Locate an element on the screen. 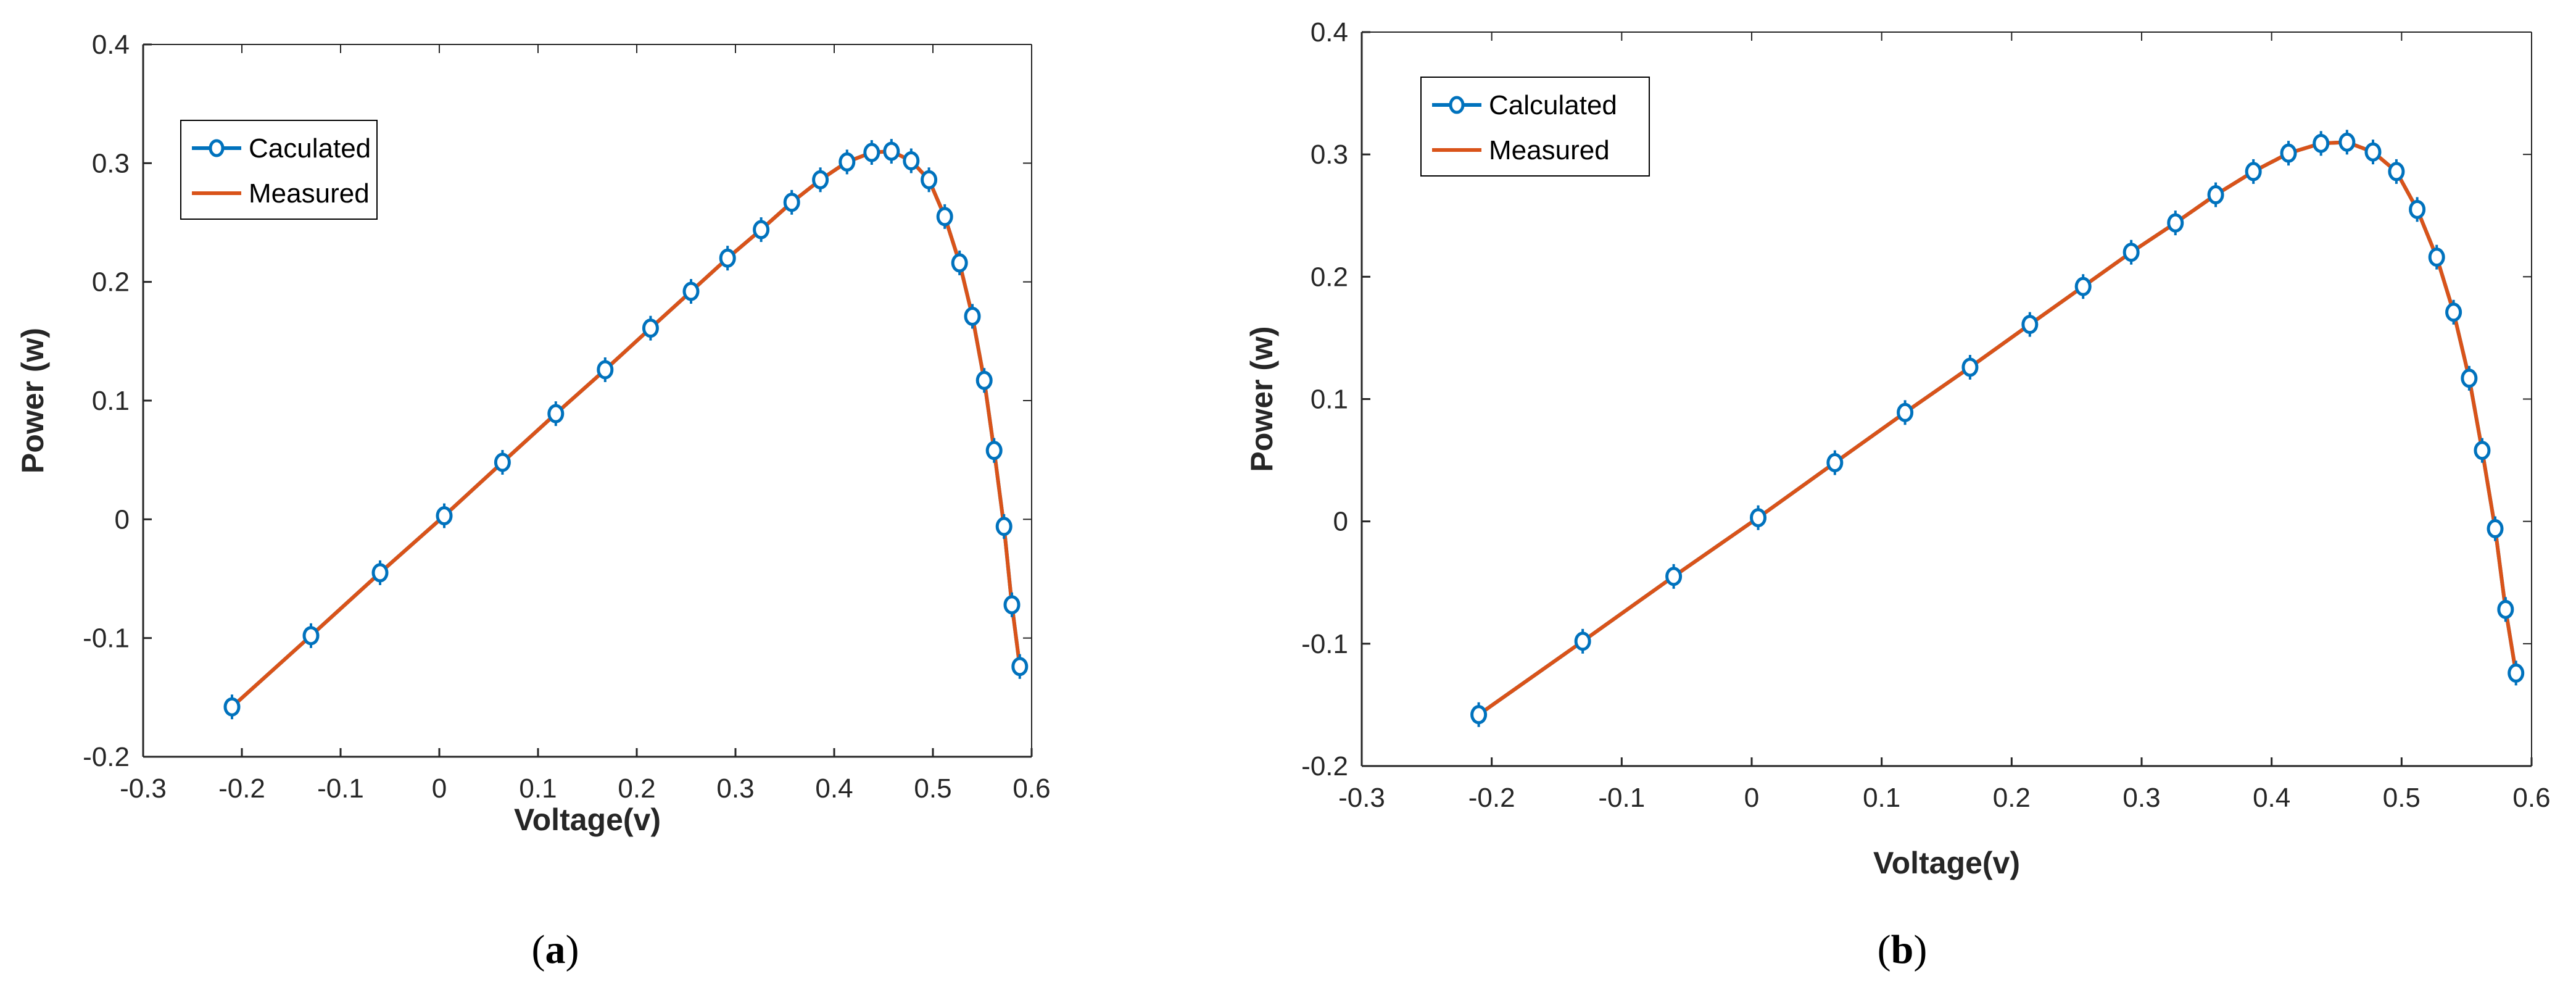  panel-b-legend-calculated-marker is located at coordinates (1457, 105).